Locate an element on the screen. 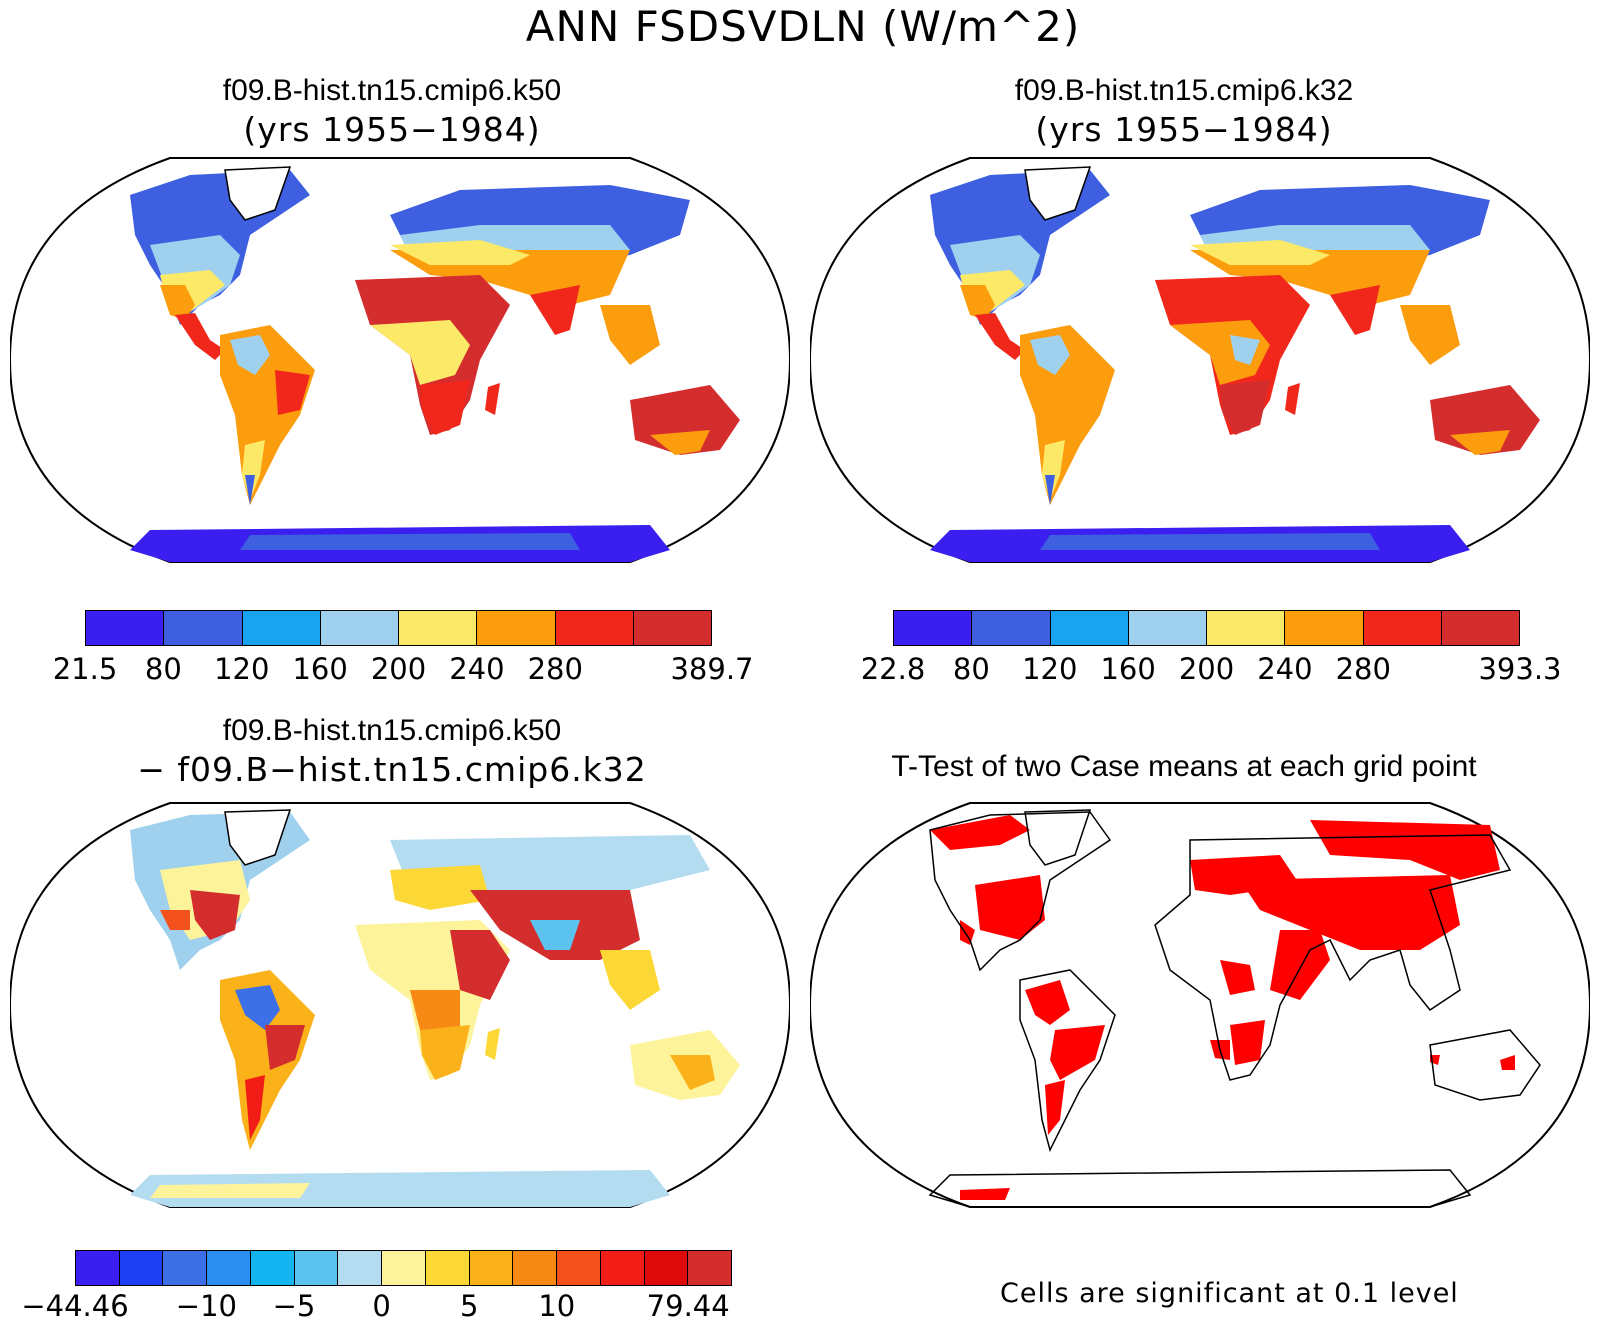 Image resolution: width=1606 pixels, height=1327 pixels. figure-title: ANN FSDSVDLN (W/m^2) is located at coordinates (803, 26).